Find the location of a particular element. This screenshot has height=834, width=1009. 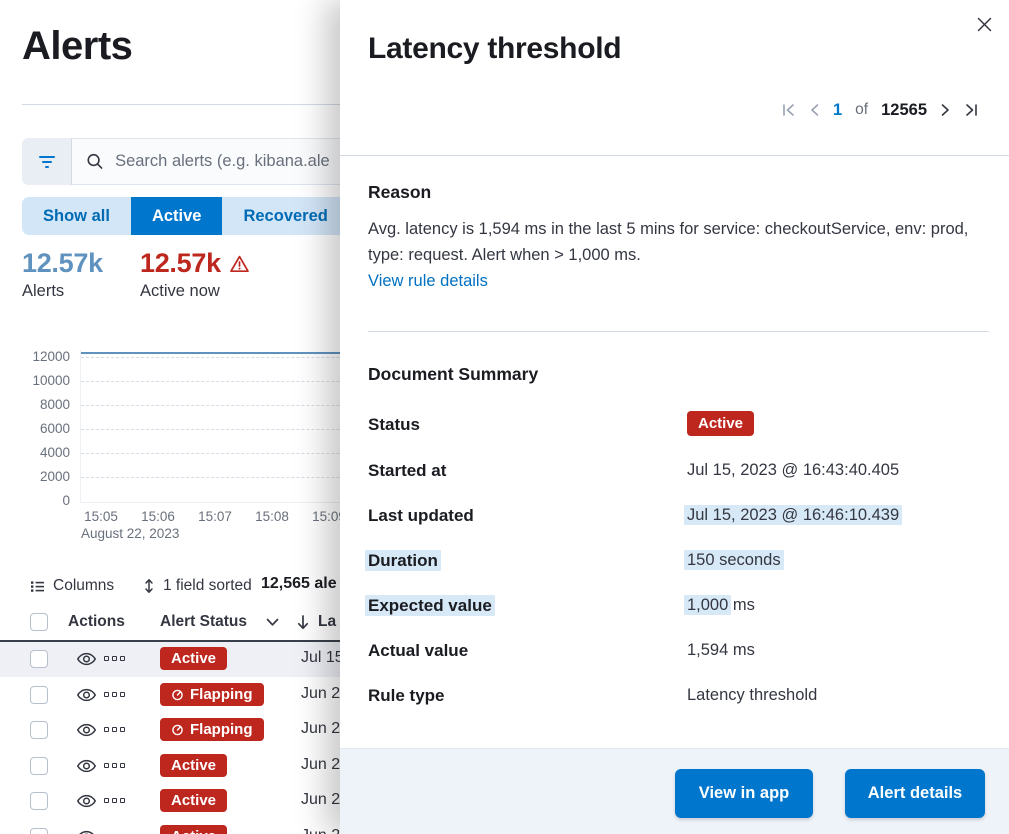

x-tick: 15:08 is located at coordinates (272, 516).